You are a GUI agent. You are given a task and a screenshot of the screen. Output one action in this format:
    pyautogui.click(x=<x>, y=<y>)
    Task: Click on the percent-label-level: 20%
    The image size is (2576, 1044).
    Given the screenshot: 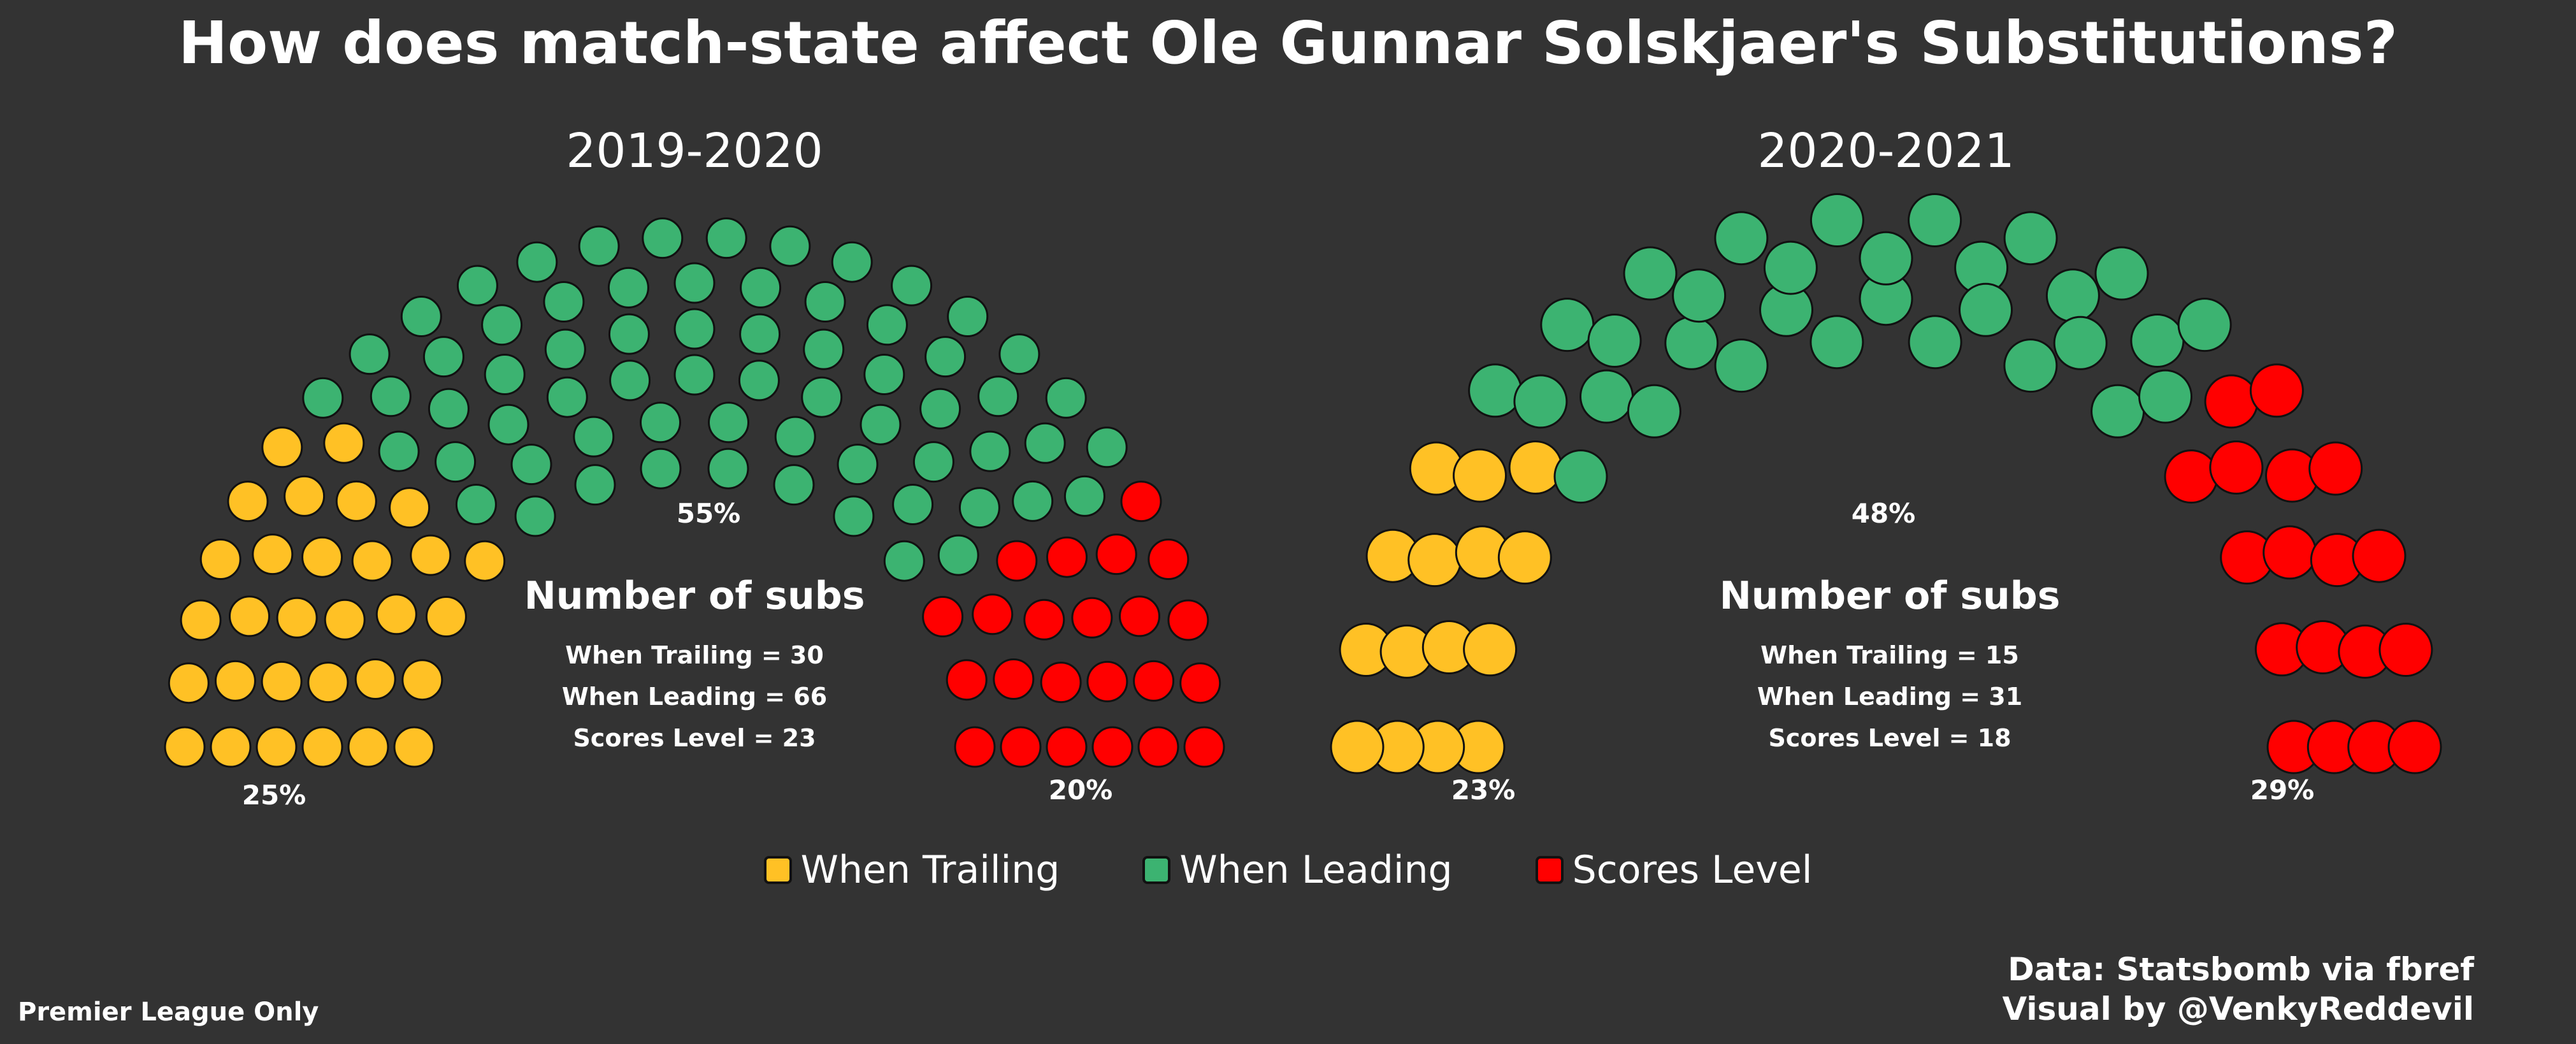 What is the action you would take?
    pyautogui.click(x=1081, y=790)
    